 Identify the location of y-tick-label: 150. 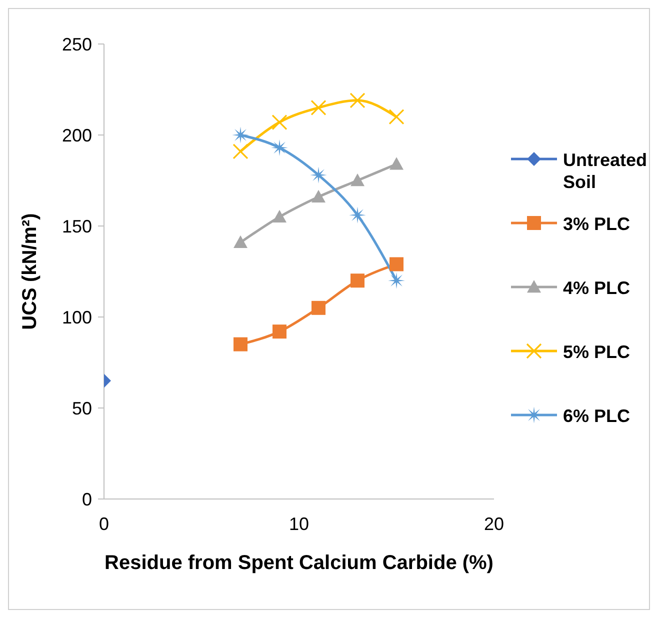
(77, 226).